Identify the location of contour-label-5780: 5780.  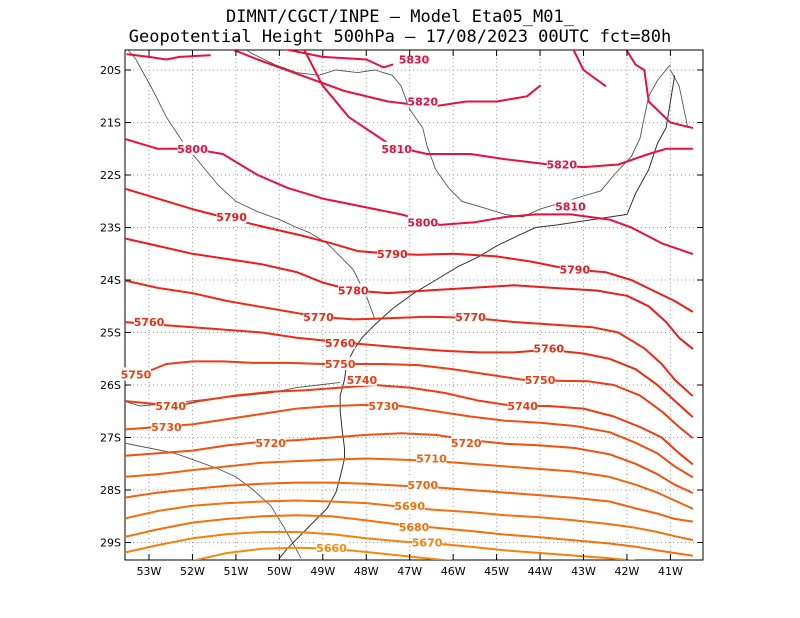
(353, 291).